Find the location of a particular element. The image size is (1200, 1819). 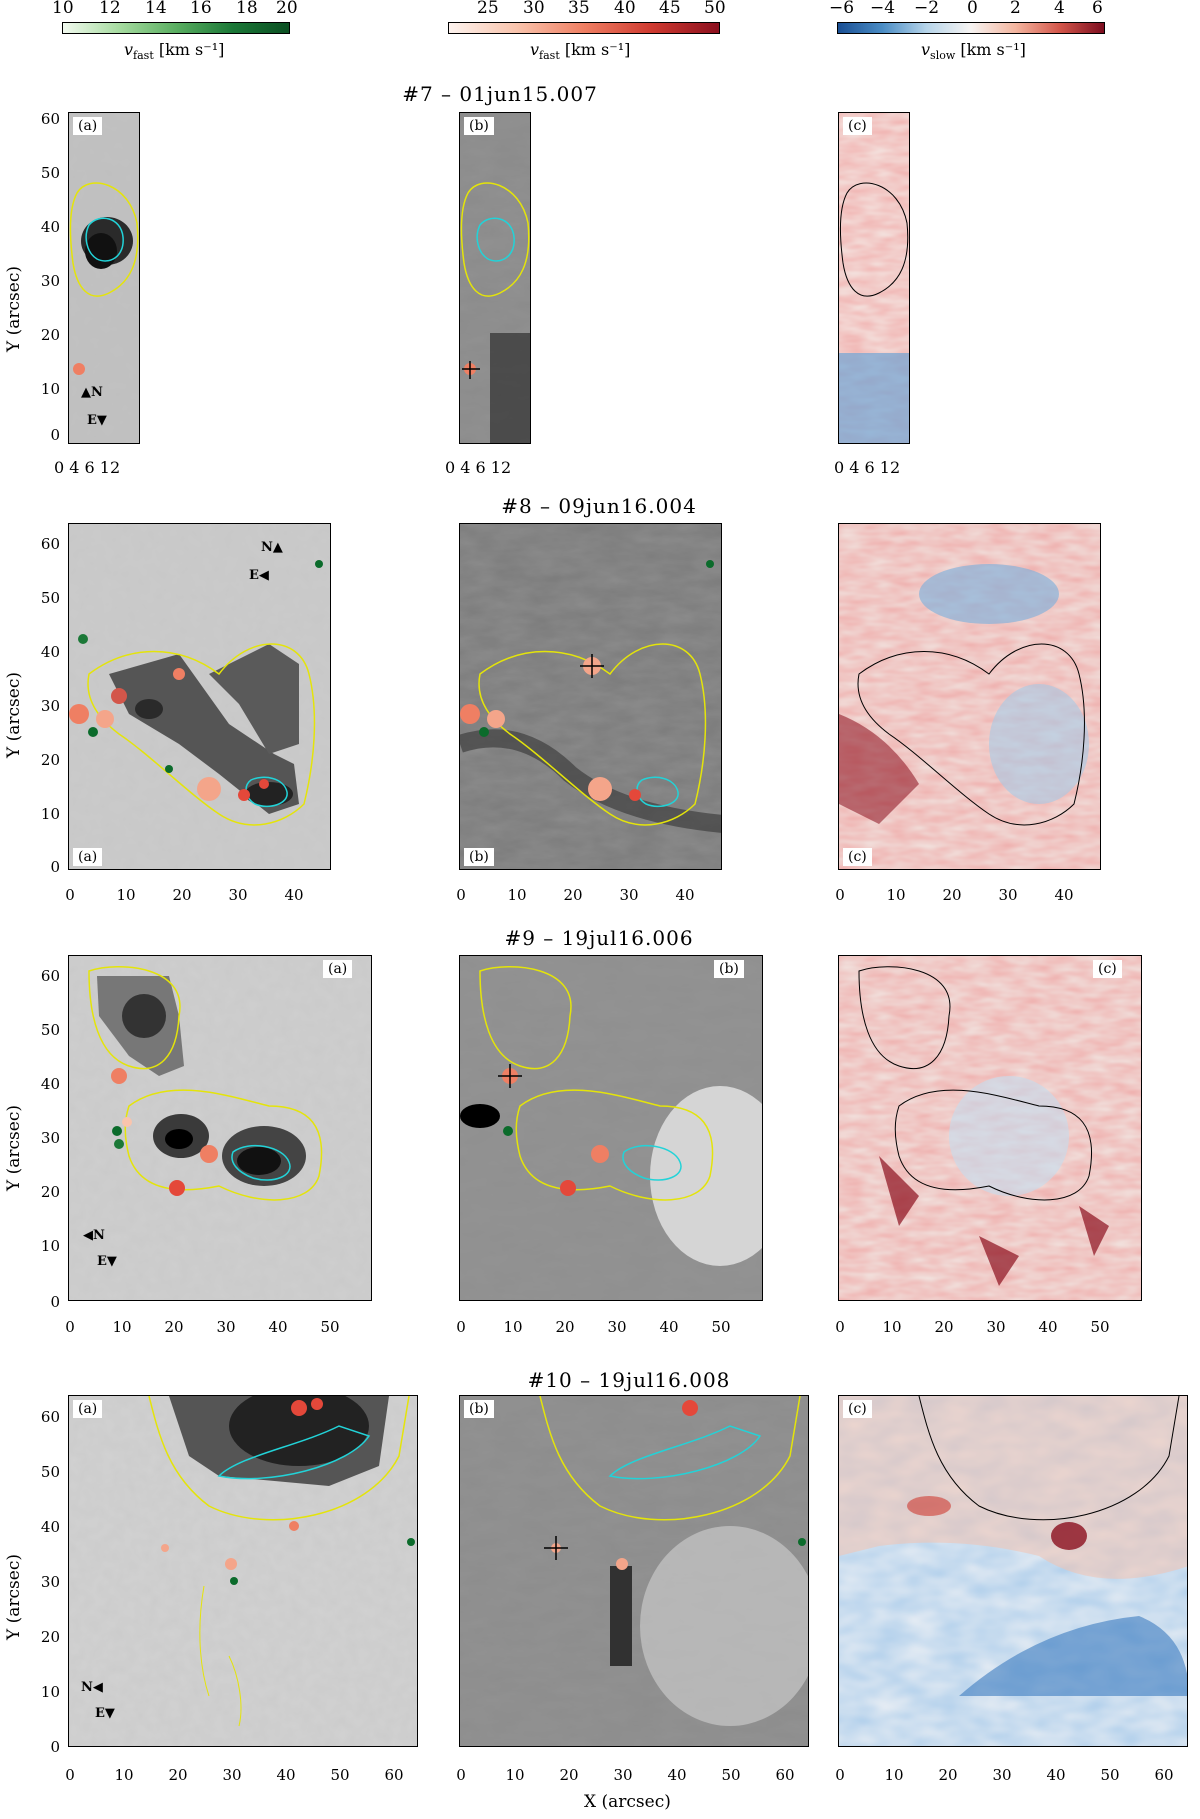

x-ticks-row7-b: 0 4 6 12 is located at coordinates (478, 467).